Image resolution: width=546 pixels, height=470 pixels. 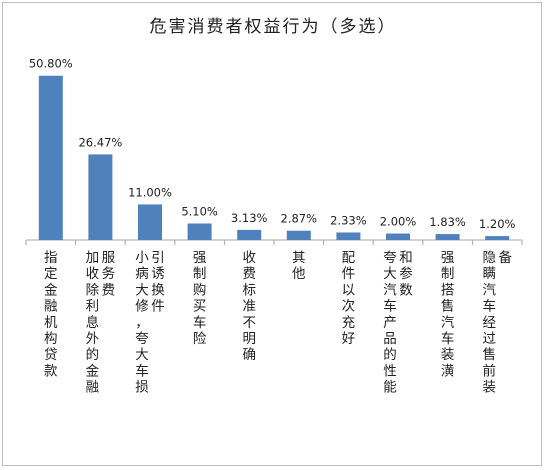 What do you see at coordinates (249, 274) in the screenshot?
I see `x-tick-label-char: 费` at bounding box center [249, 274].